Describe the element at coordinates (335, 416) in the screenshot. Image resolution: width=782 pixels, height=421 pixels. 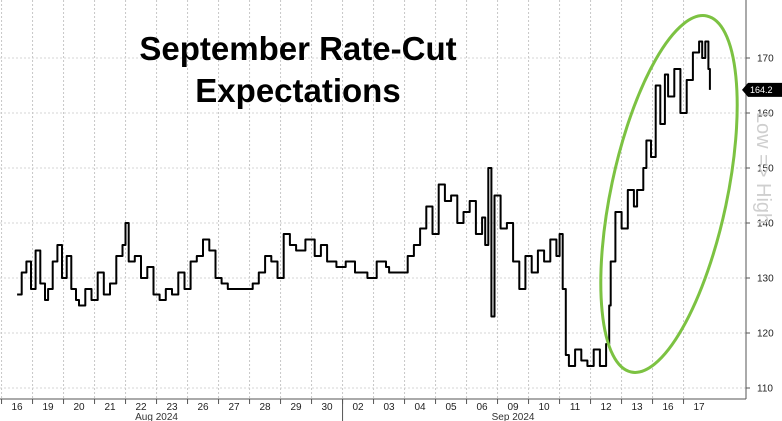
I see `month-labels: Aug 2024 Sep 2024` at that location.